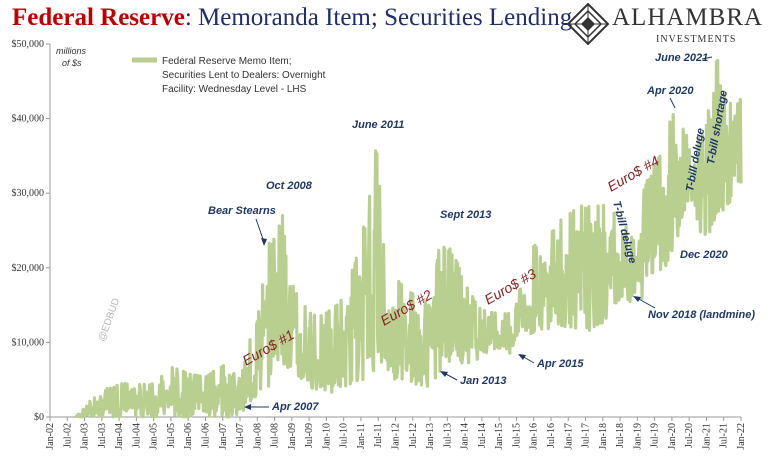 The height and width of the screenshot is (461, 769). What do you see at coordinates (85, 436) in the screenshot?
I see `x-tick-label: Jan-03` at bounding box center [85, 436].